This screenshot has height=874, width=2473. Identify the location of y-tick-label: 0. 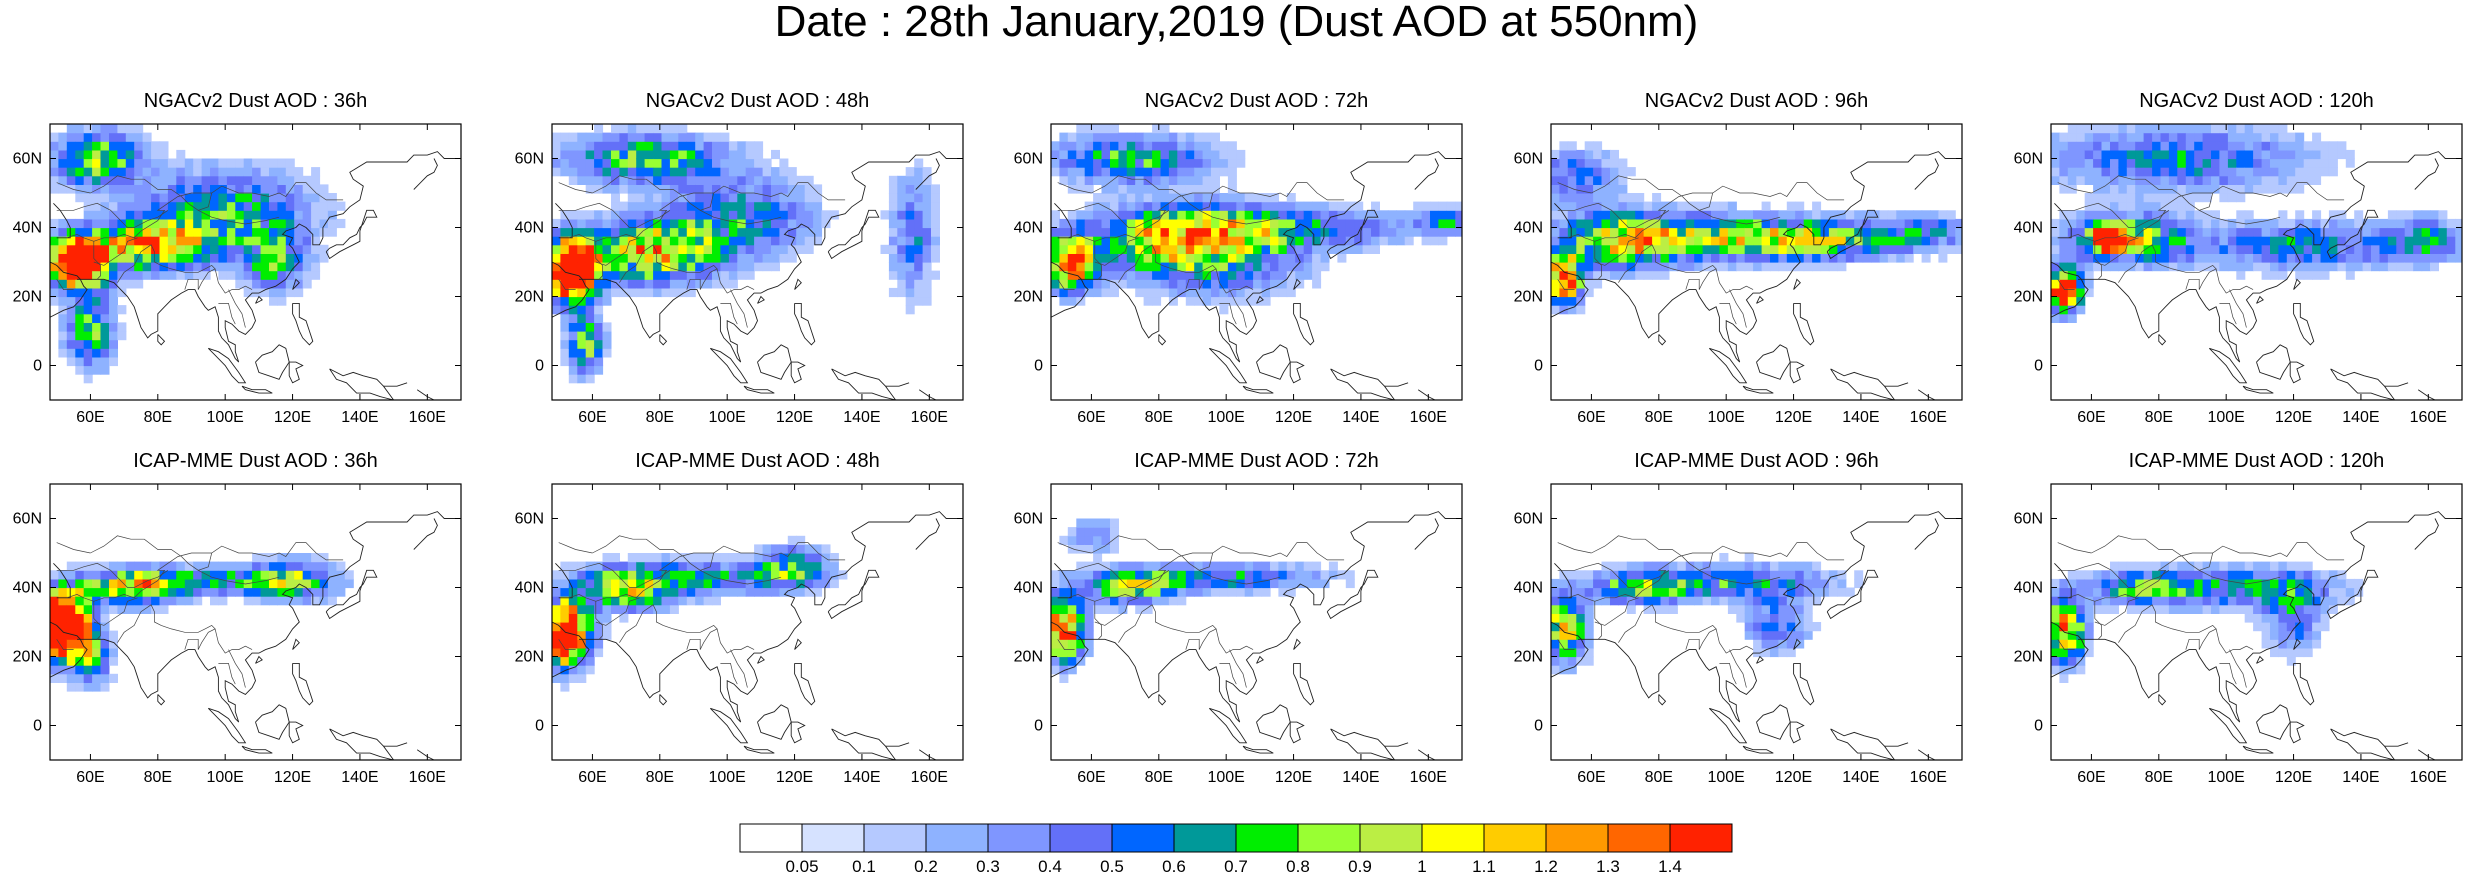
(539, 726).